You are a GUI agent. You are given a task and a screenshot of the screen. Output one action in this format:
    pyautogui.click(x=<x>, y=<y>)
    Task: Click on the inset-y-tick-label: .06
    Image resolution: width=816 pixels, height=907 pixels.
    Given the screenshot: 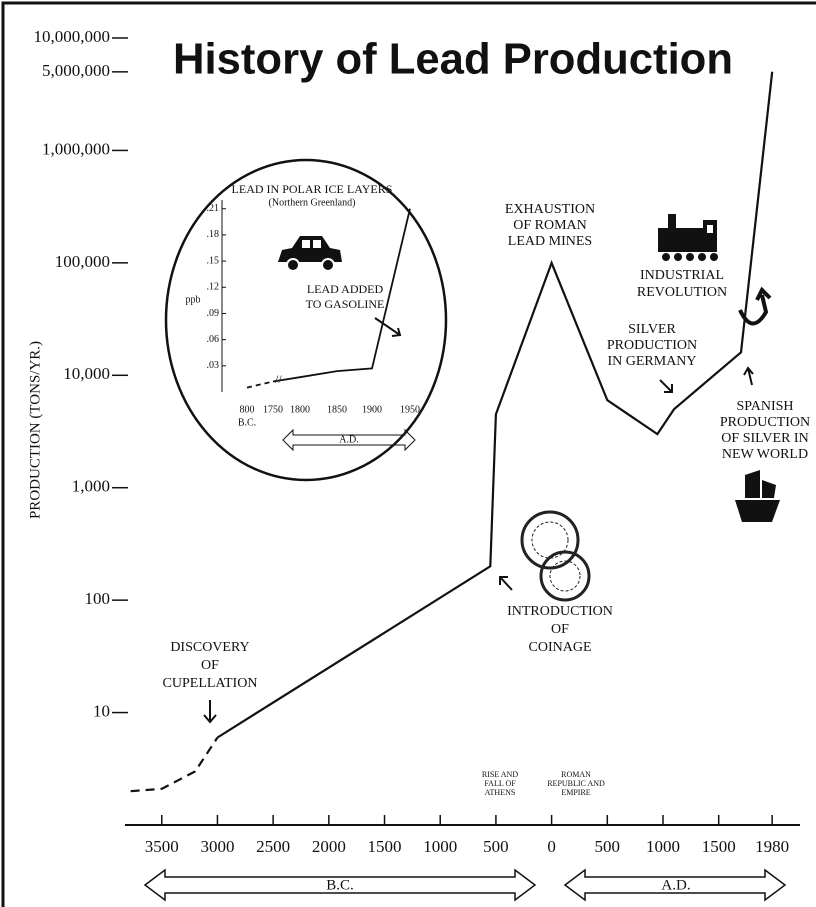 What is the action you would take?
    pyautogui.click(x=213, y=339)
    